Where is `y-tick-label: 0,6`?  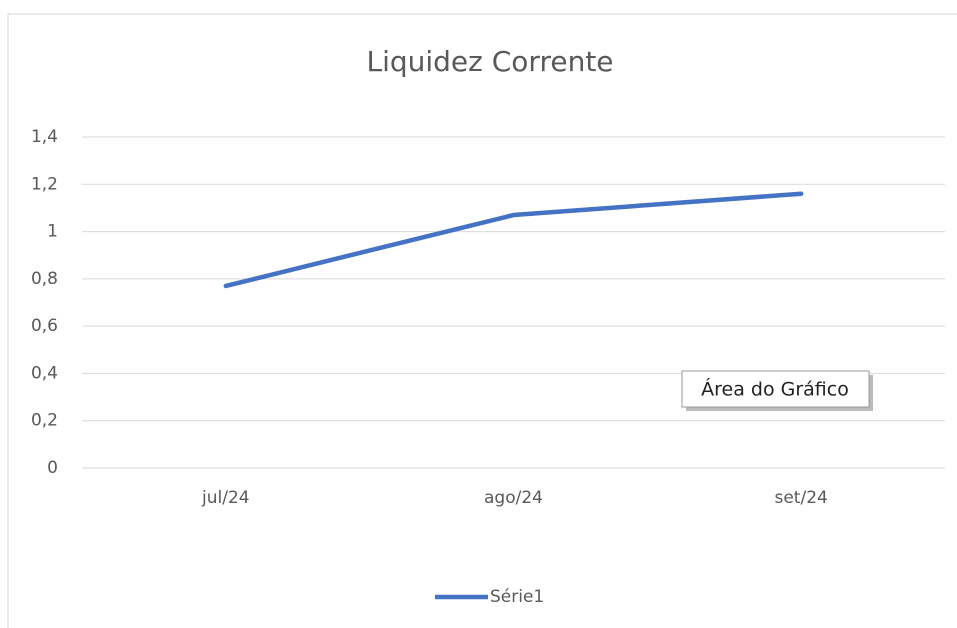
y-tick-label: 0,6 is located at coordinates (44, 326).